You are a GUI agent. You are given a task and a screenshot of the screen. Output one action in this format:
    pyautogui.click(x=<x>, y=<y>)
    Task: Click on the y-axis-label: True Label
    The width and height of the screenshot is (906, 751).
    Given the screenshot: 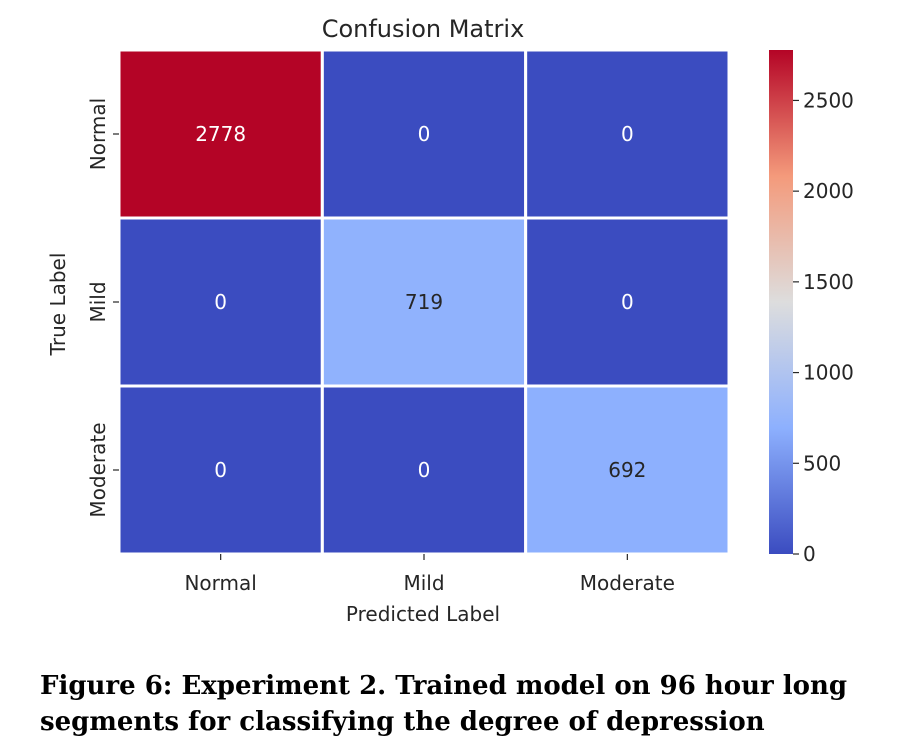 What is the action you would take?
    pyautogui.click(x=58, y=305)
    